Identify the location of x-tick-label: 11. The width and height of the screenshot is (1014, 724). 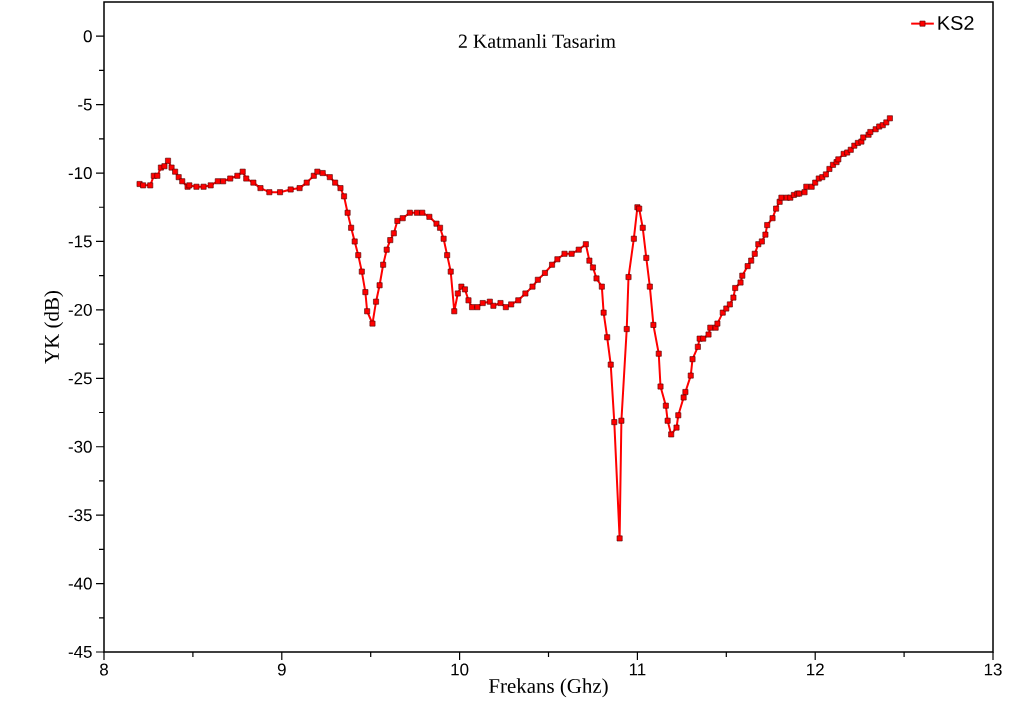
(637, 669).